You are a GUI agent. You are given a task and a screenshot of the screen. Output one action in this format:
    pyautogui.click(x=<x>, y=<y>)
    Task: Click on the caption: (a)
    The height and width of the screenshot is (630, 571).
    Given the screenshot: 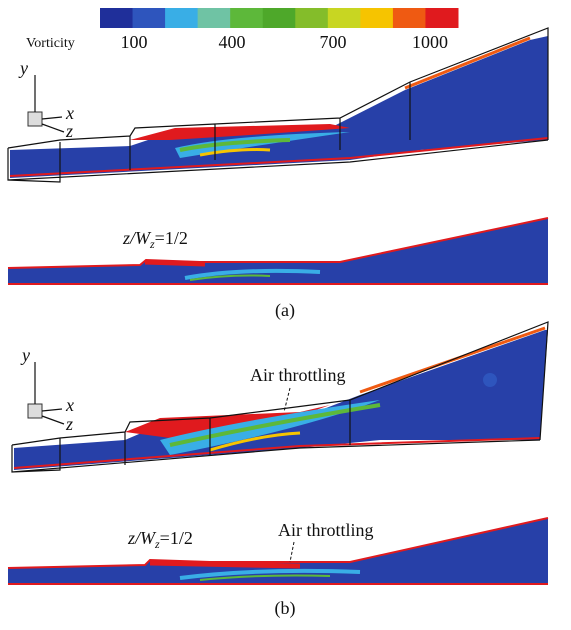 What is the action you would take?
    pyautogui.click(x=285, y=310)
    